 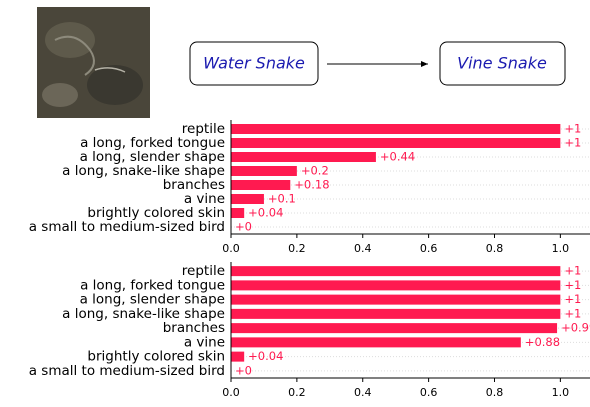 What do you see at coordinates (282, 199) in the screenshot?
I see `value-label: +0.1` at bounding box center [282, 199].